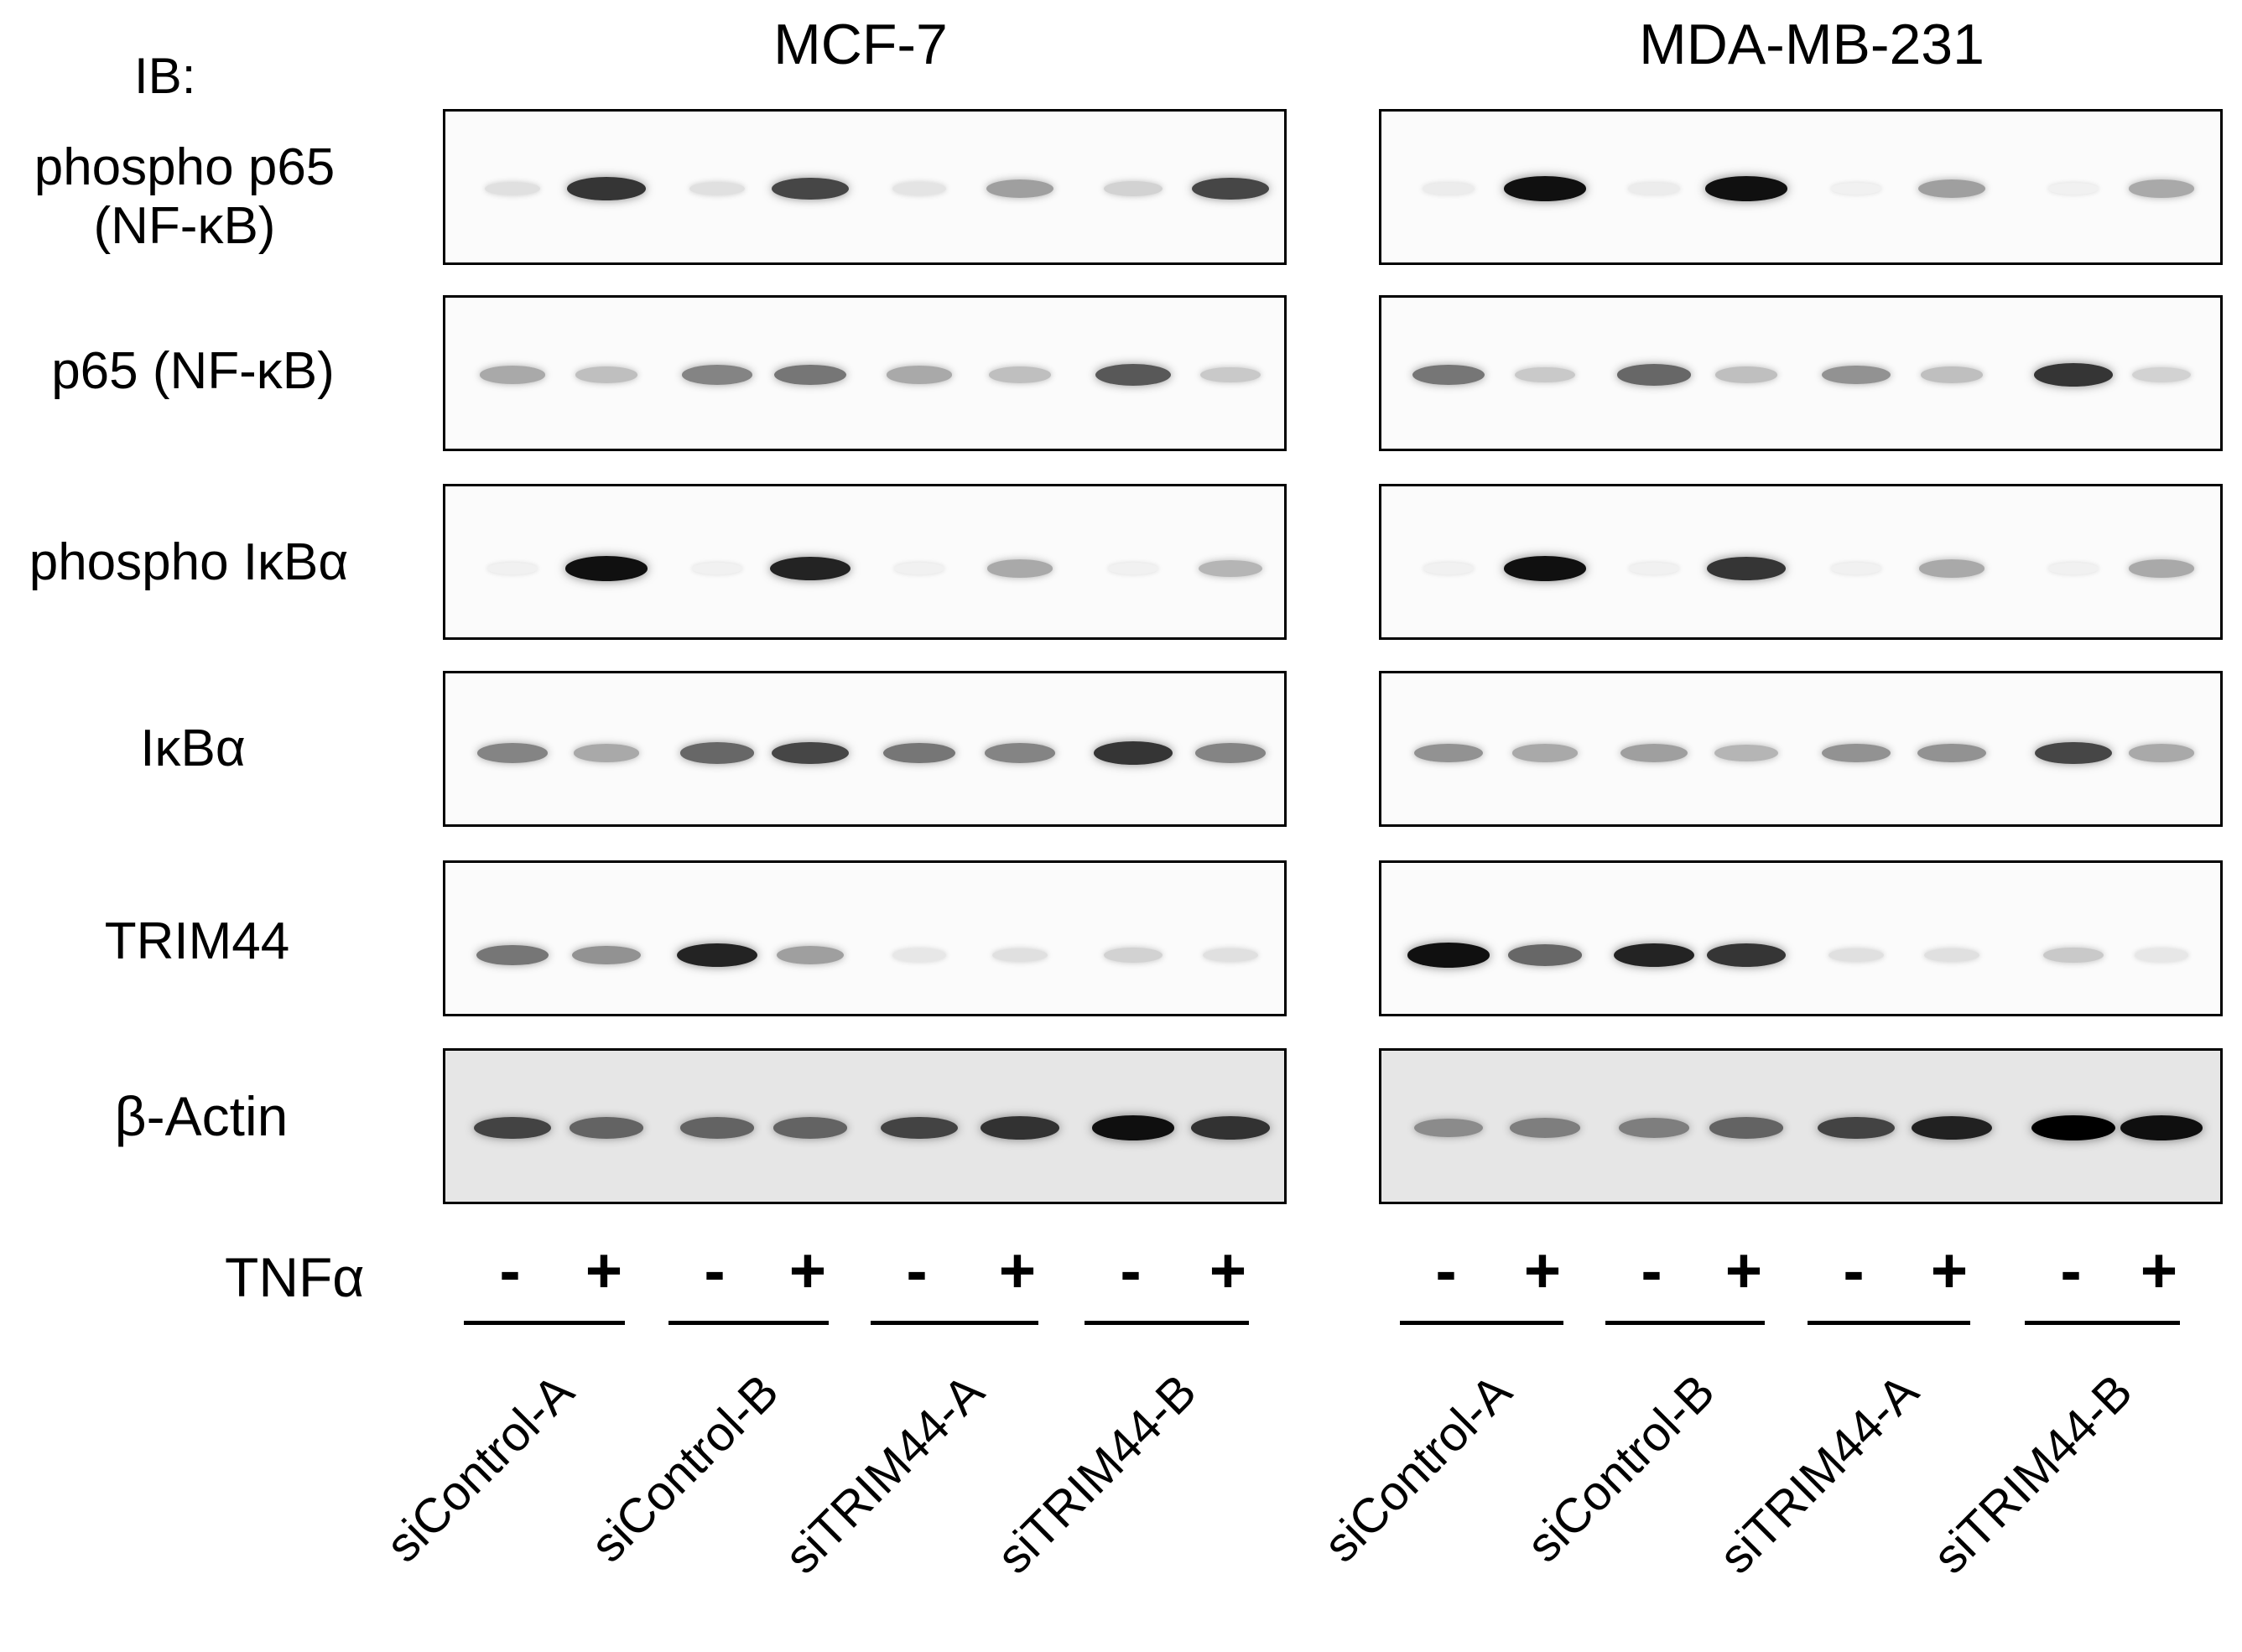 This screenshot has width=2242, height=1652. I want to click on row-label-line: phospho p65, so click(185, 167).